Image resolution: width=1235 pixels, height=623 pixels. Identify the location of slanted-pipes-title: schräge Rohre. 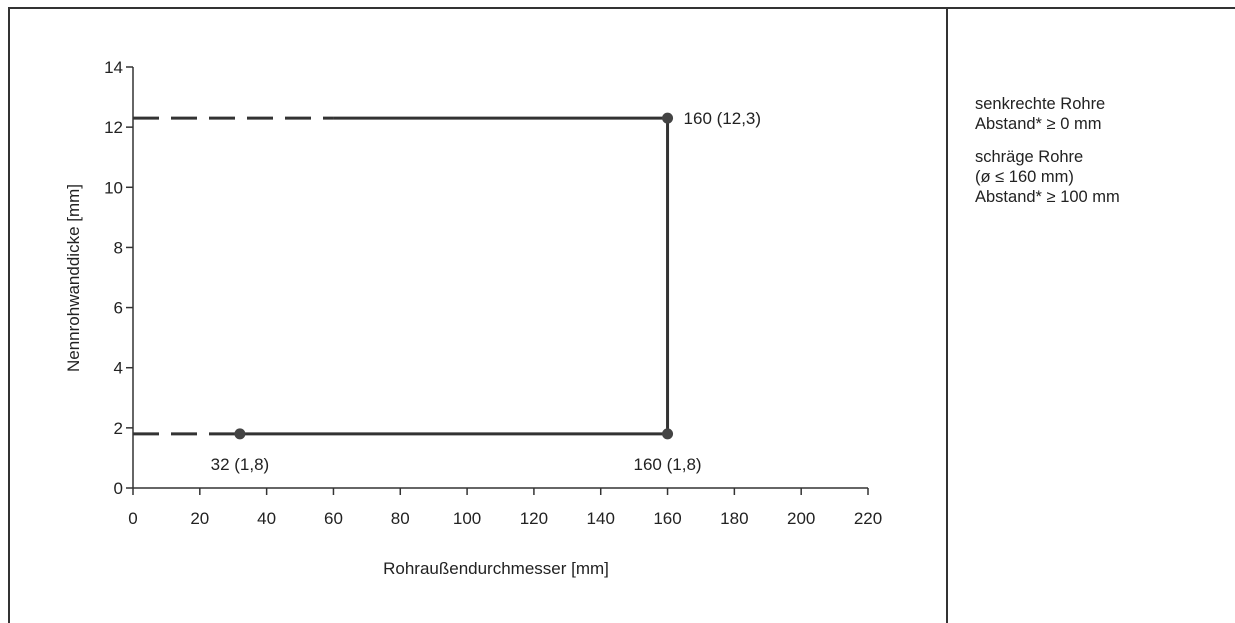
(1047, 157).